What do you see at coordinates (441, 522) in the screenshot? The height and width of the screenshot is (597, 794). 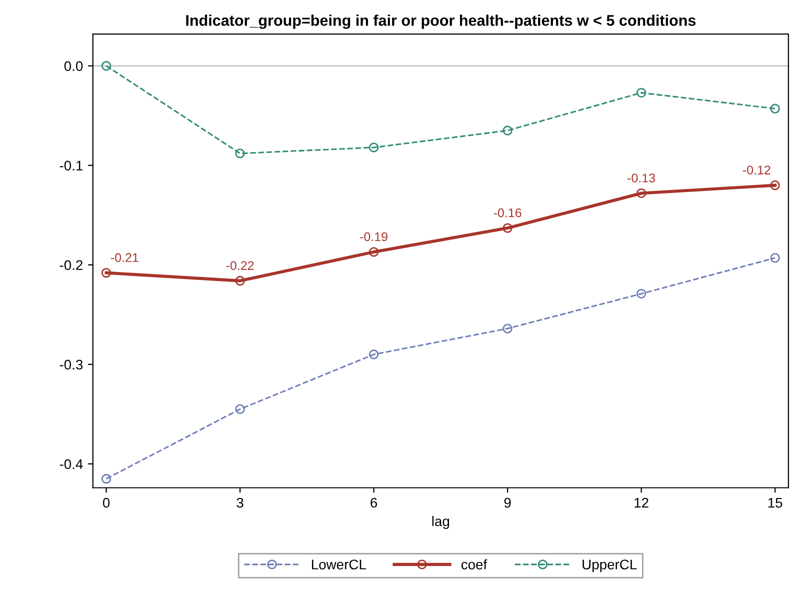 I see `x-axis-title: lag` at bounding box center [441, 522].